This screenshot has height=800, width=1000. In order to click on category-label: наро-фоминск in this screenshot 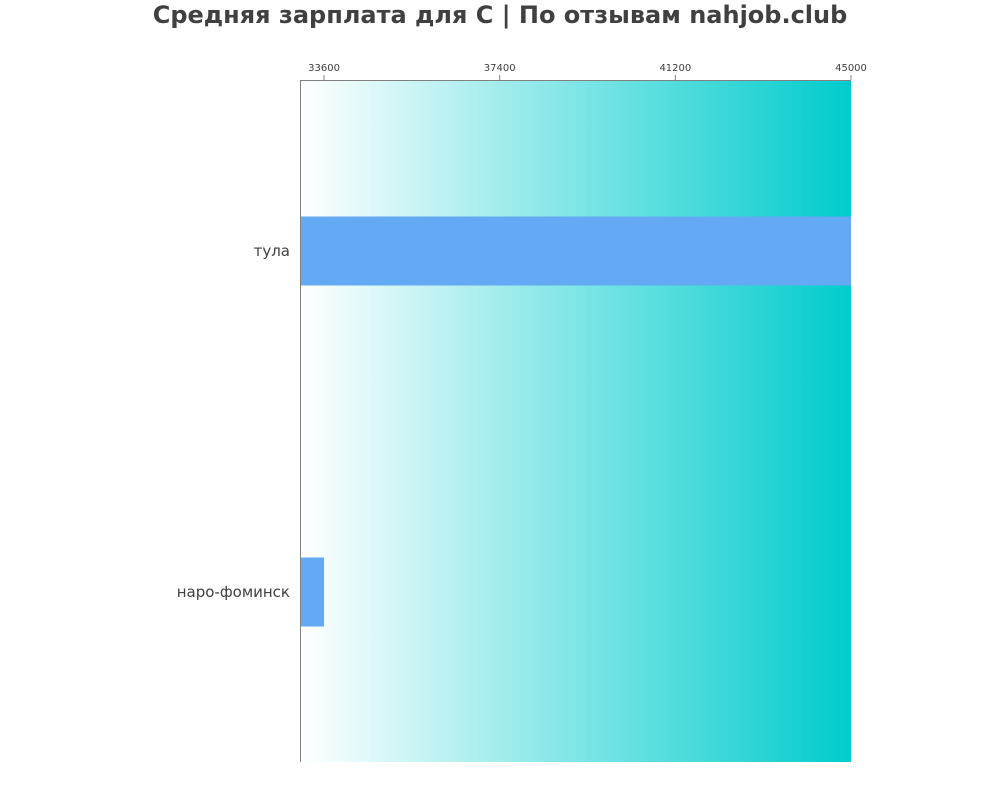, I will do `click(233, 592)`.